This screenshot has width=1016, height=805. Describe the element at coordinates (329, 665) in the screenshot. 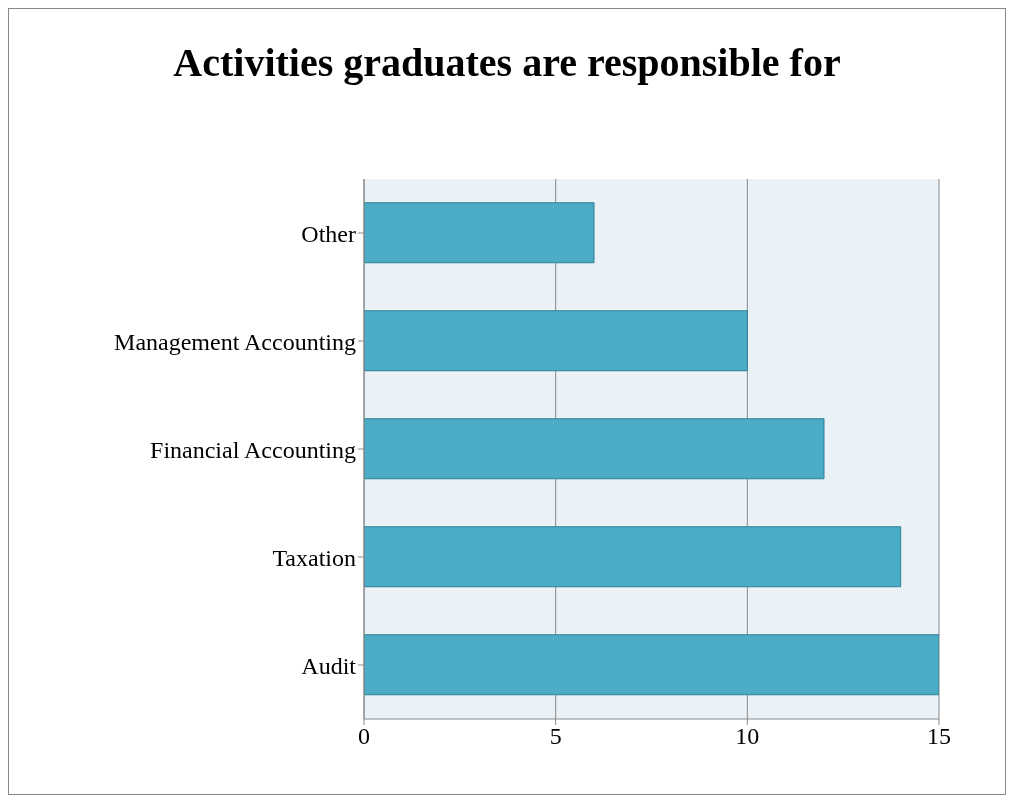

I see `y-tick-label: Audit` at that location.